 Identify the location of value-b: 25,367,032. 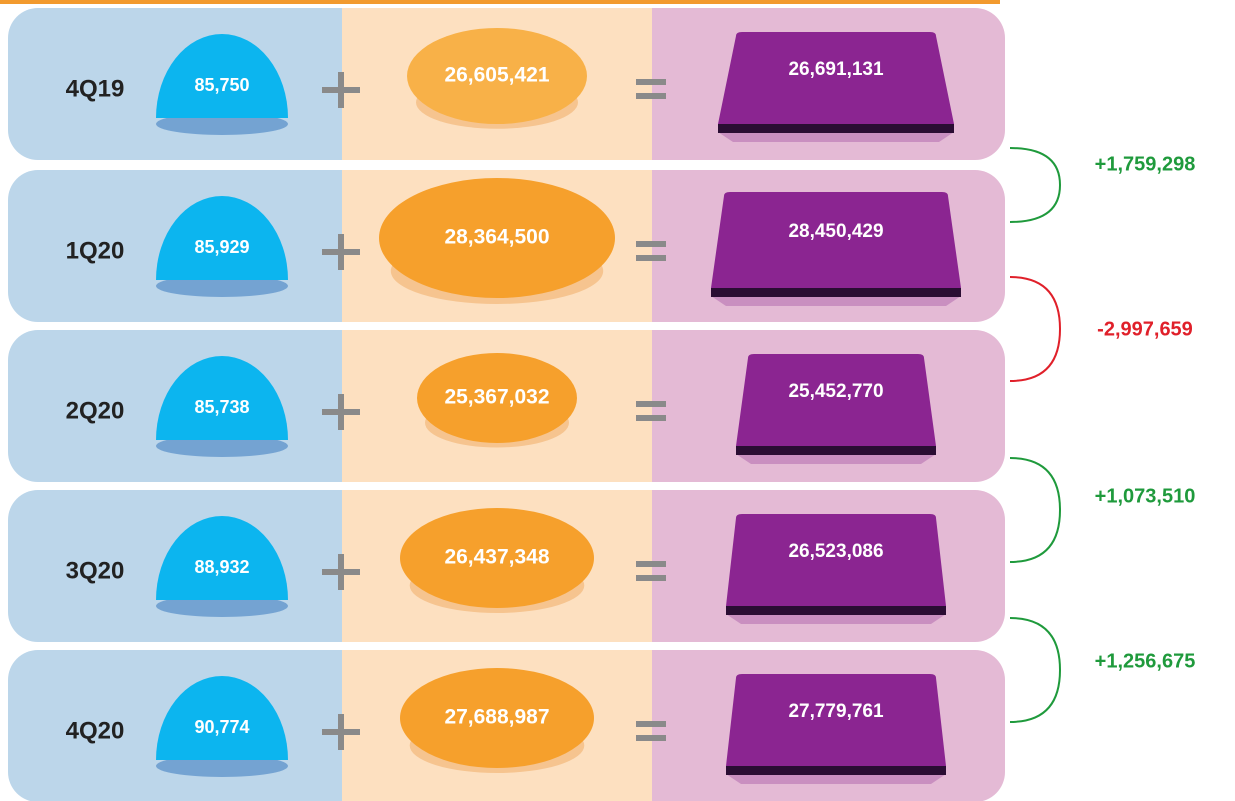
(496, 397).